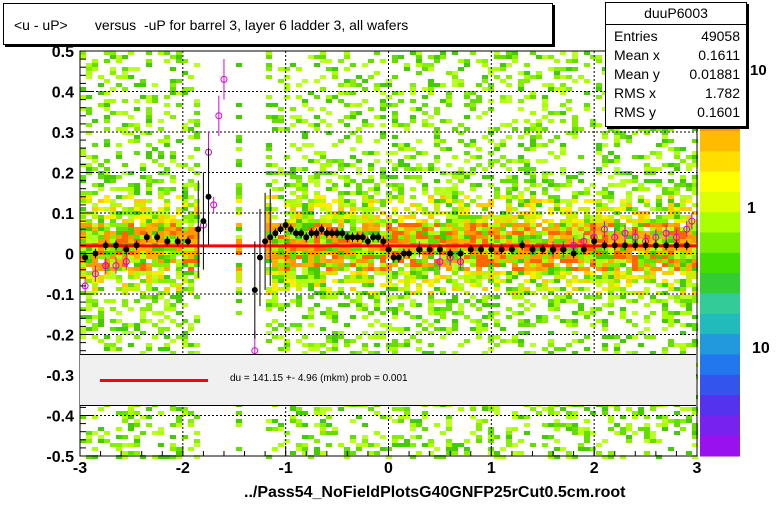  What do you see at coordinates (636, 36) in the screenshot?
I see `stats-label: Entries` at bounding box center [636, 36].